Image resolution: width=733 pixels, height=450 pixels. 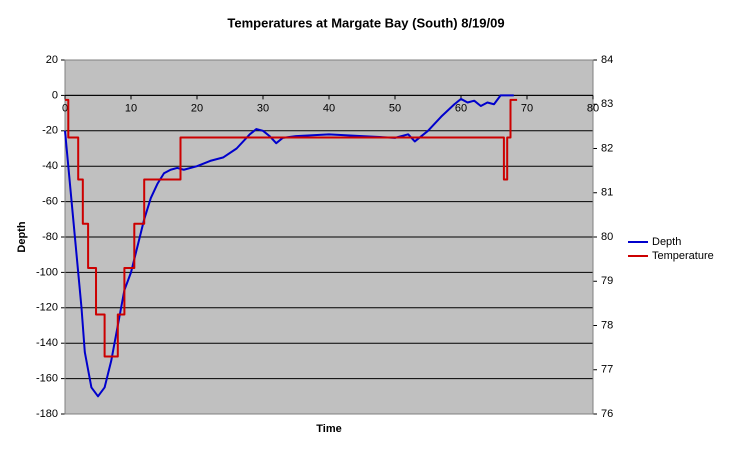 I want to click on y2-tick-label: 78, so click(x=607, y=325).